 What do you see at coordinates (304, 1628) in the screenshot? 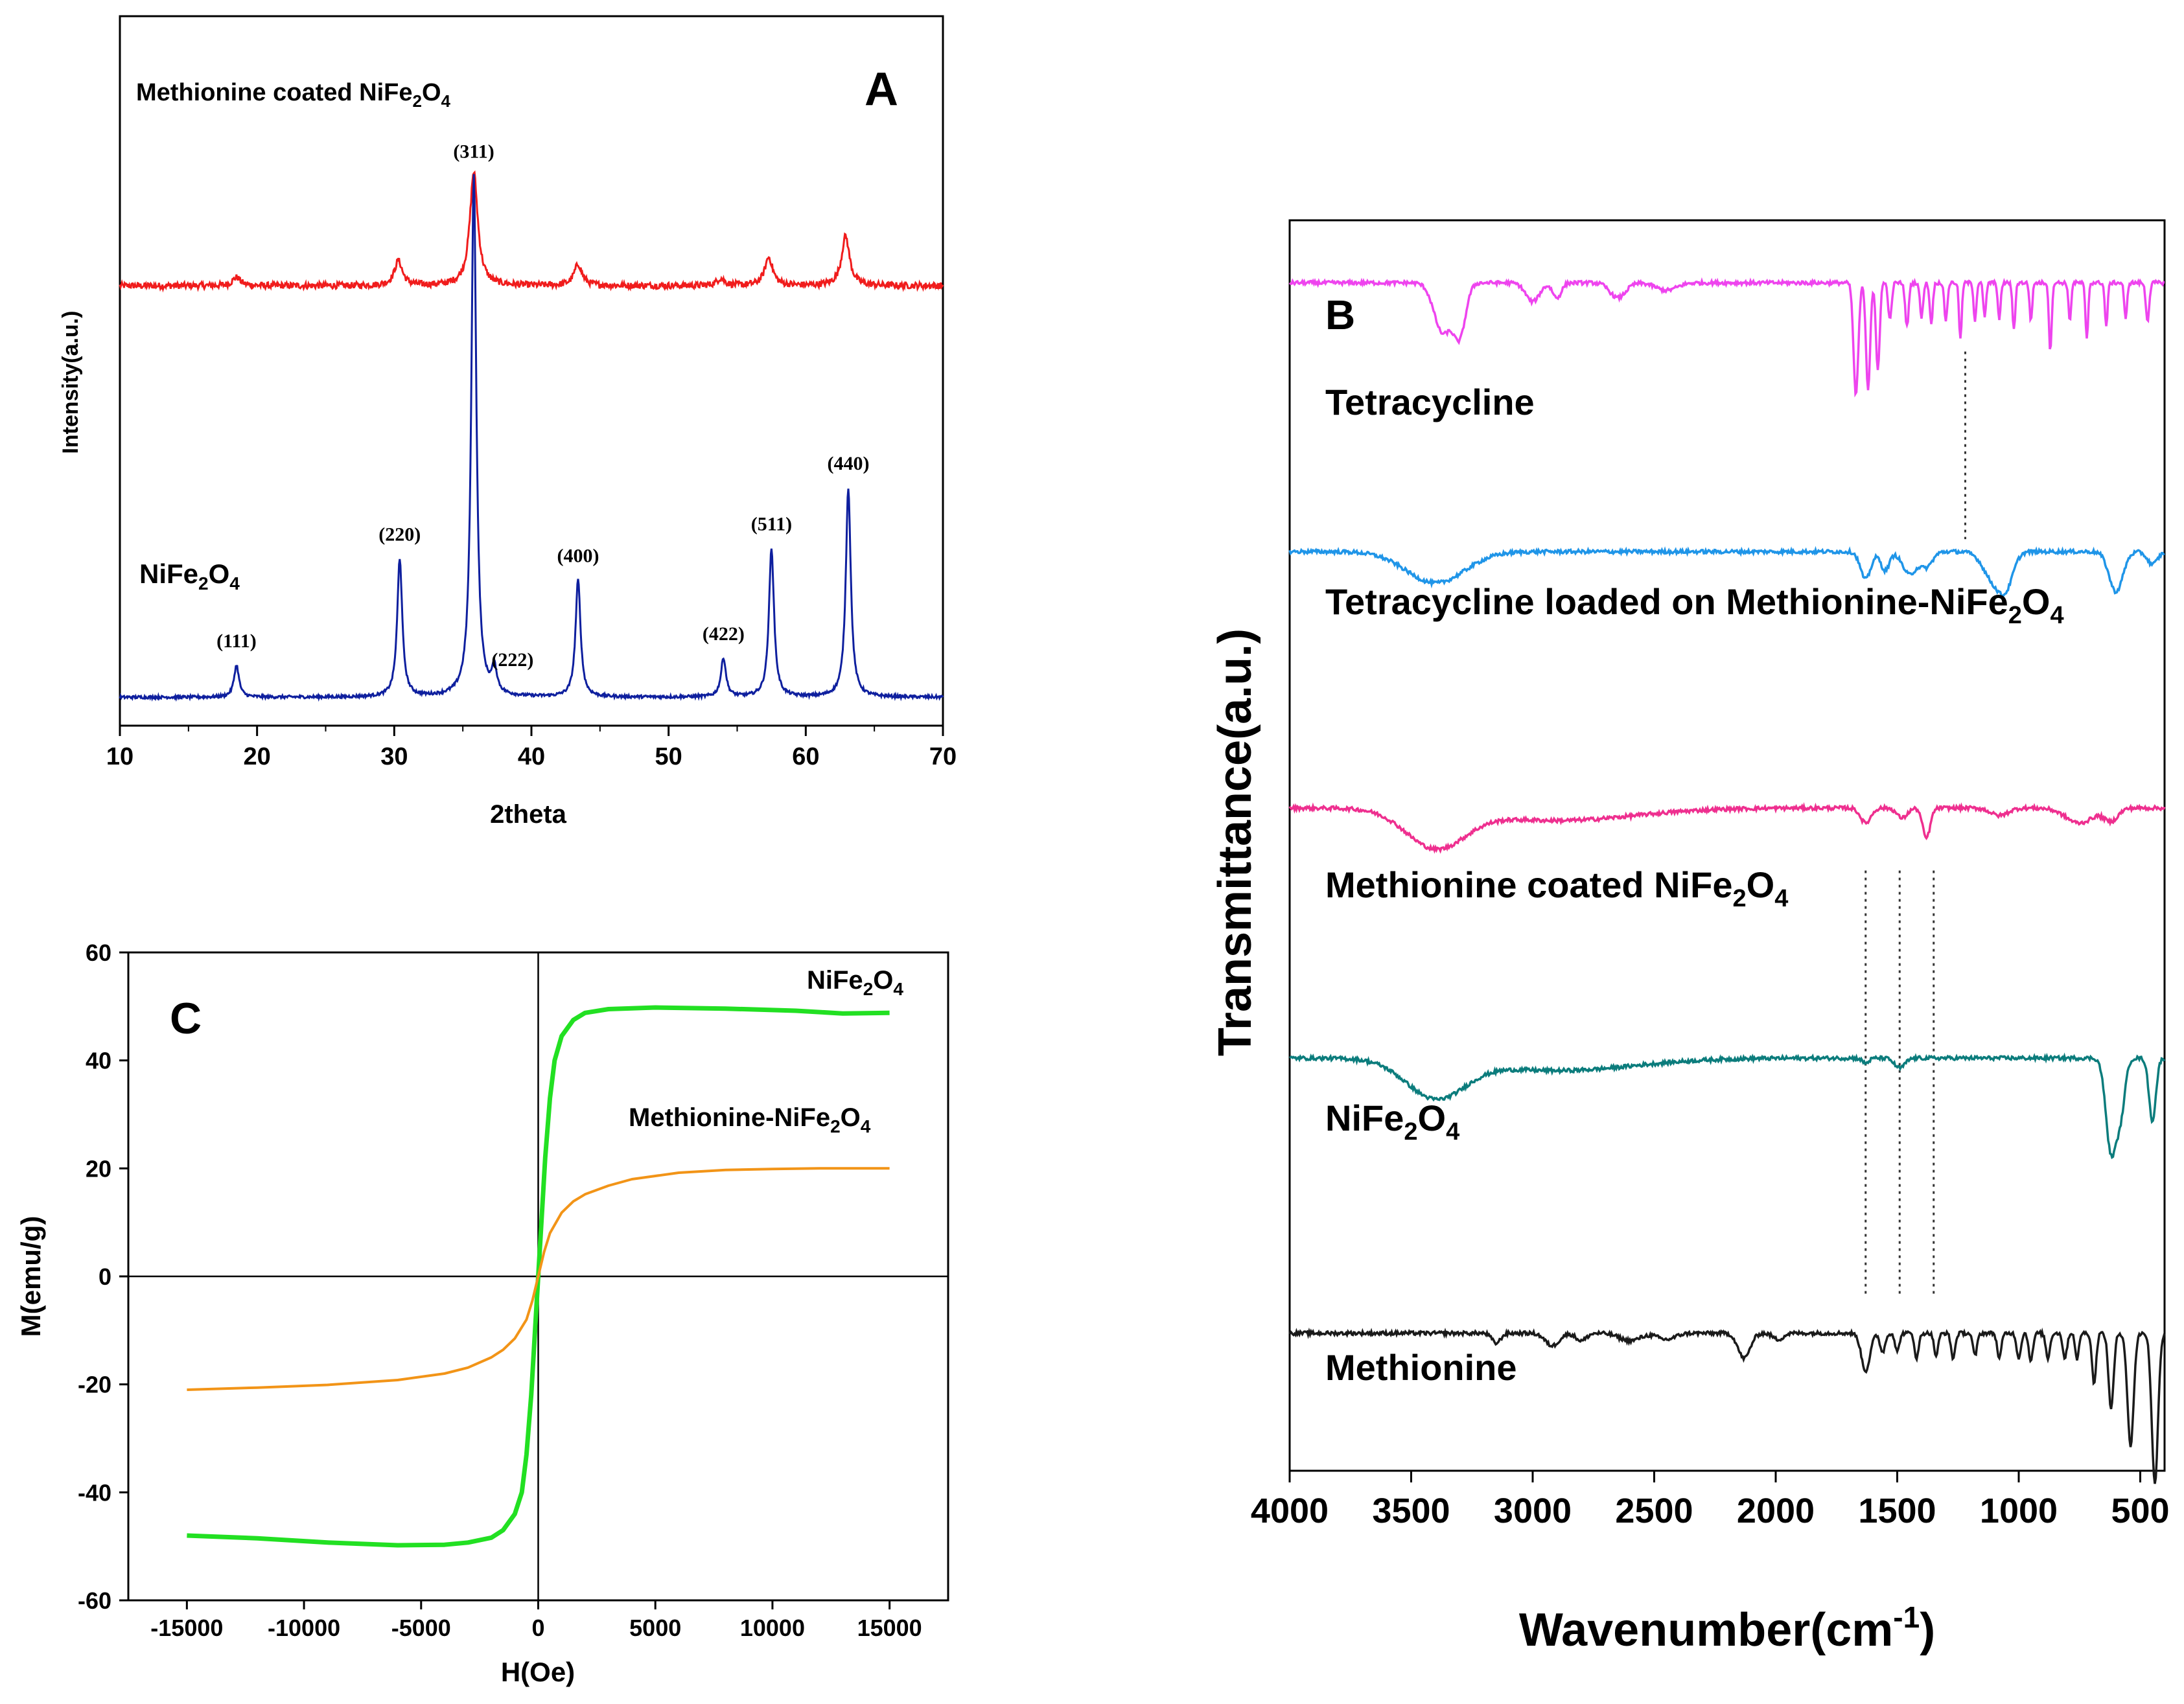
I see `panel-c-x-tick-label: -10000` at bounding box center [304, 1628].